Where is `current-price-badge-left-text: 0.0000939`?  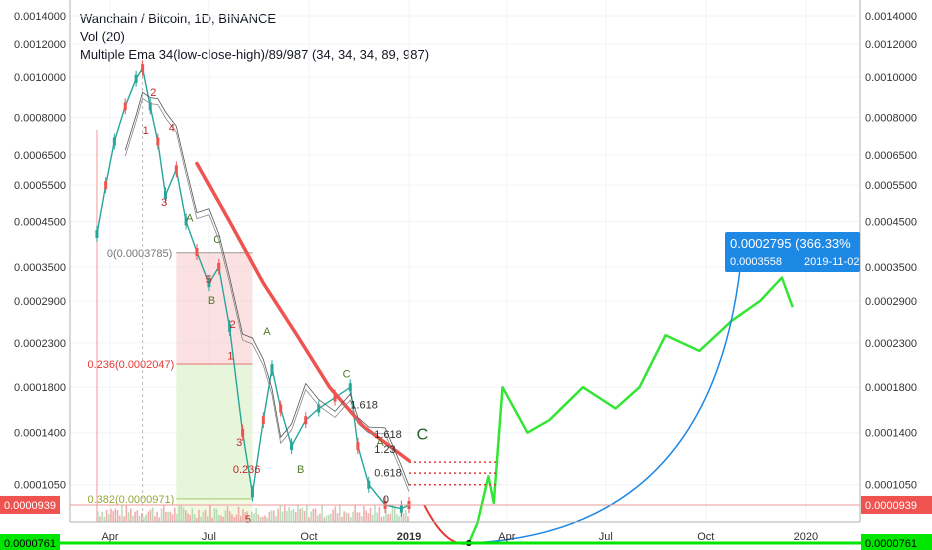
current-price-badge-left-text: 0.0000939 is located at coordinates (30, 506).